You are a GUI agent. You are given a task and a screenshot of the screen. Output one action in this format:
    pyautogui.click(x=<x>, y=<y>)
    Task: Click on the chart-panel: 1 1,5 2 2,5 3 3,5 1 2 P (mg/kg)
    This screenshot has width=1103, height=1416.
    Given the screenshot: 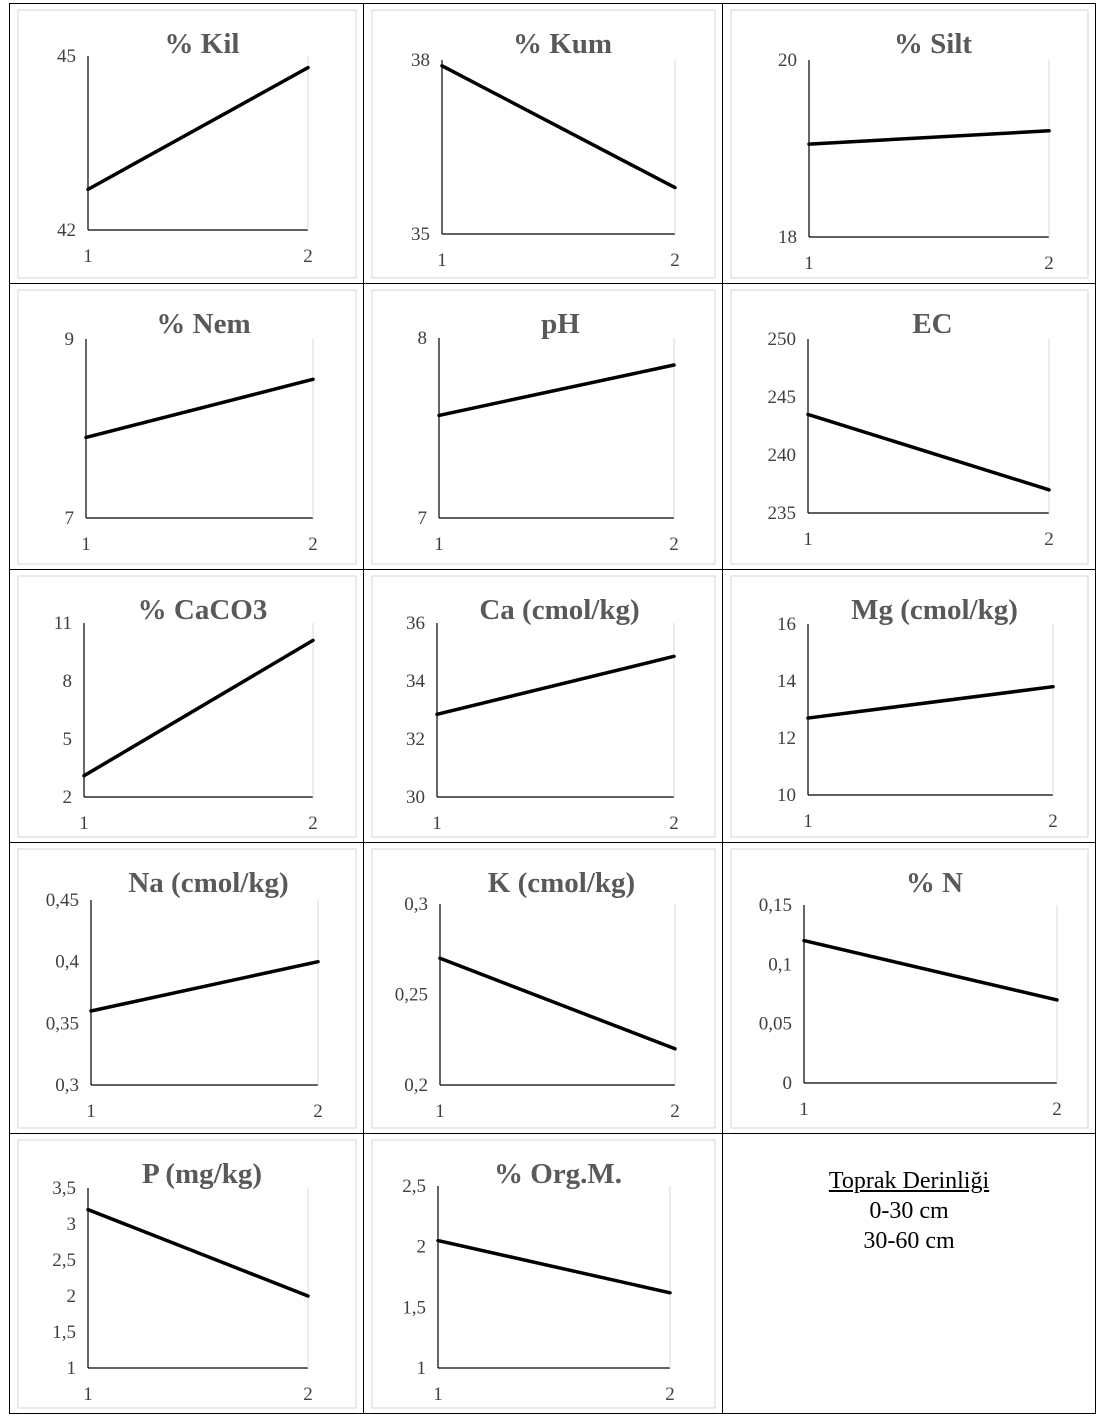 What is the action you would take?
    pyautogui.click(x=186, y=1273)
    